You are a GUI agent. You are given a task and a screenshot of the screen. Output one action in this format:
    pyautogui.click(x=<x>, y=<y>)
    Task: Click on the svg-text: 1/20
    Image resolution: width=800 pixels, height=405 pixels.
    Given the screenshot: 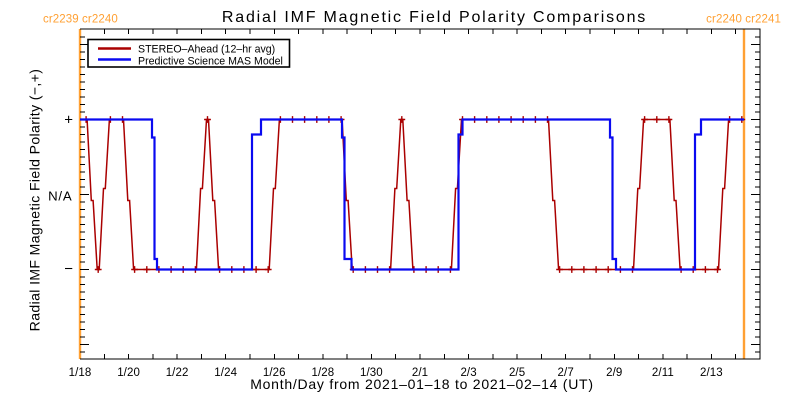 What is the action you would take?
    pyautogui.click(x=128, y=373)
    